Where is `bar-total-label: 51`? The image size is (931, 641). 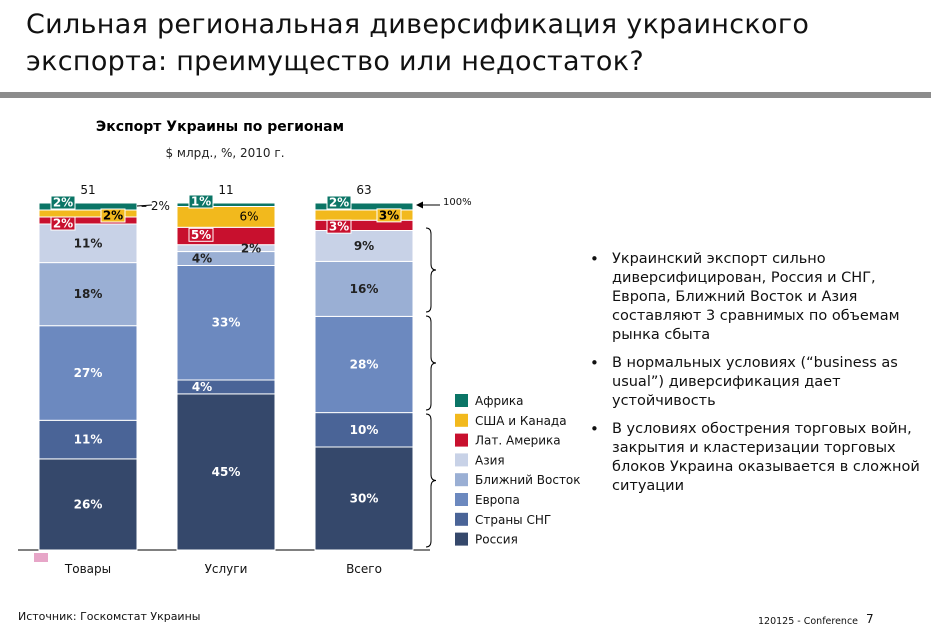
bar-total-label: 51 is located at coordinates (87, 190).